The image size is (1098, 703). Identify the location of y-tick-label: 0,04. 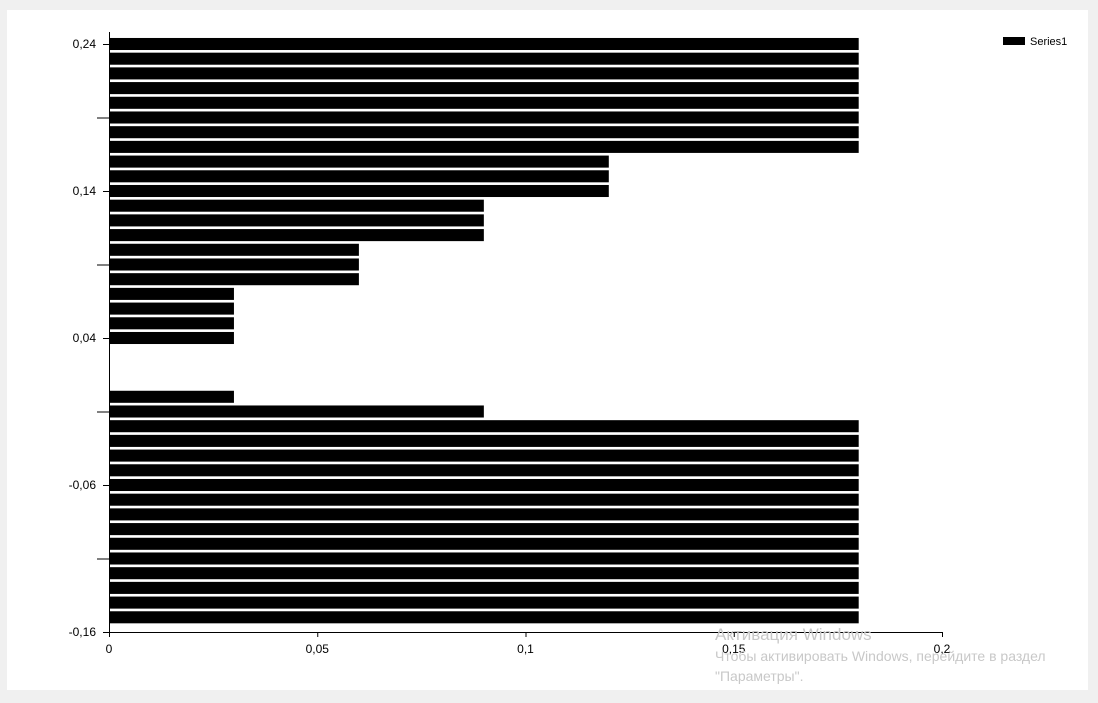
(85, 338).